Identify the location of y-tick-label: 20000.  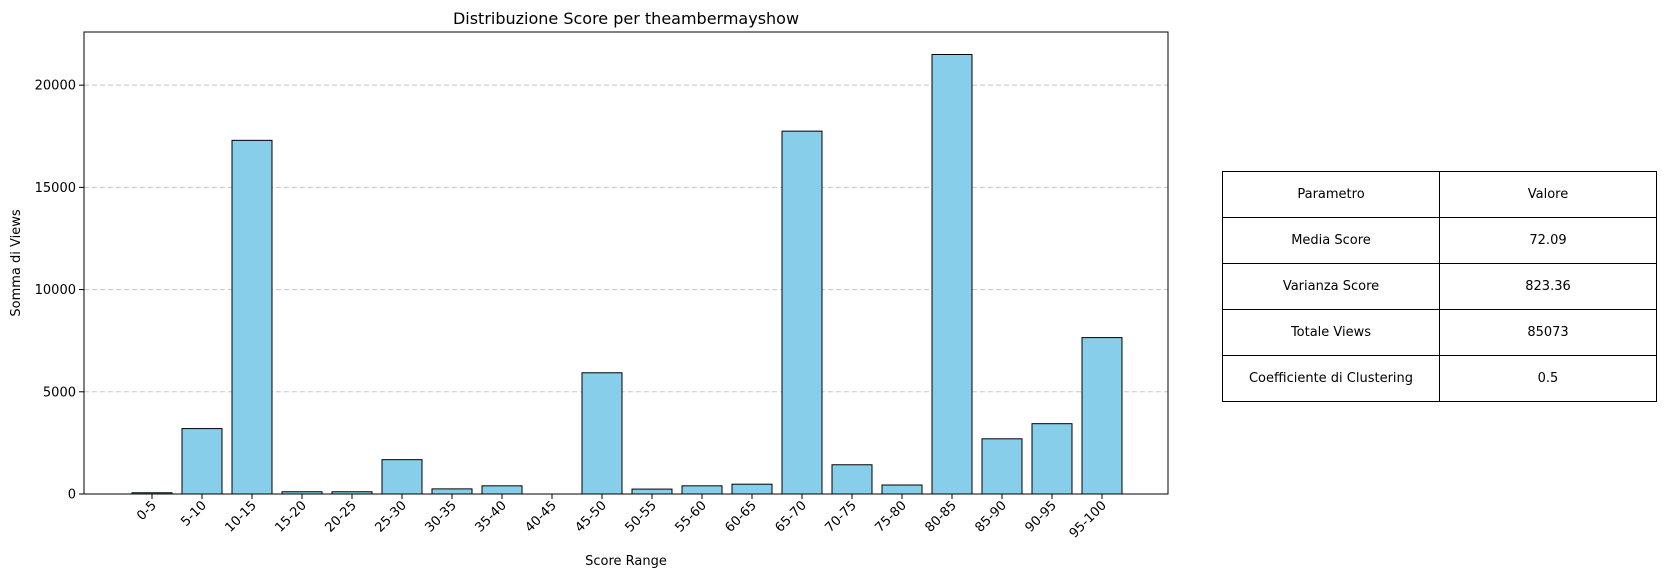
(55, 86).